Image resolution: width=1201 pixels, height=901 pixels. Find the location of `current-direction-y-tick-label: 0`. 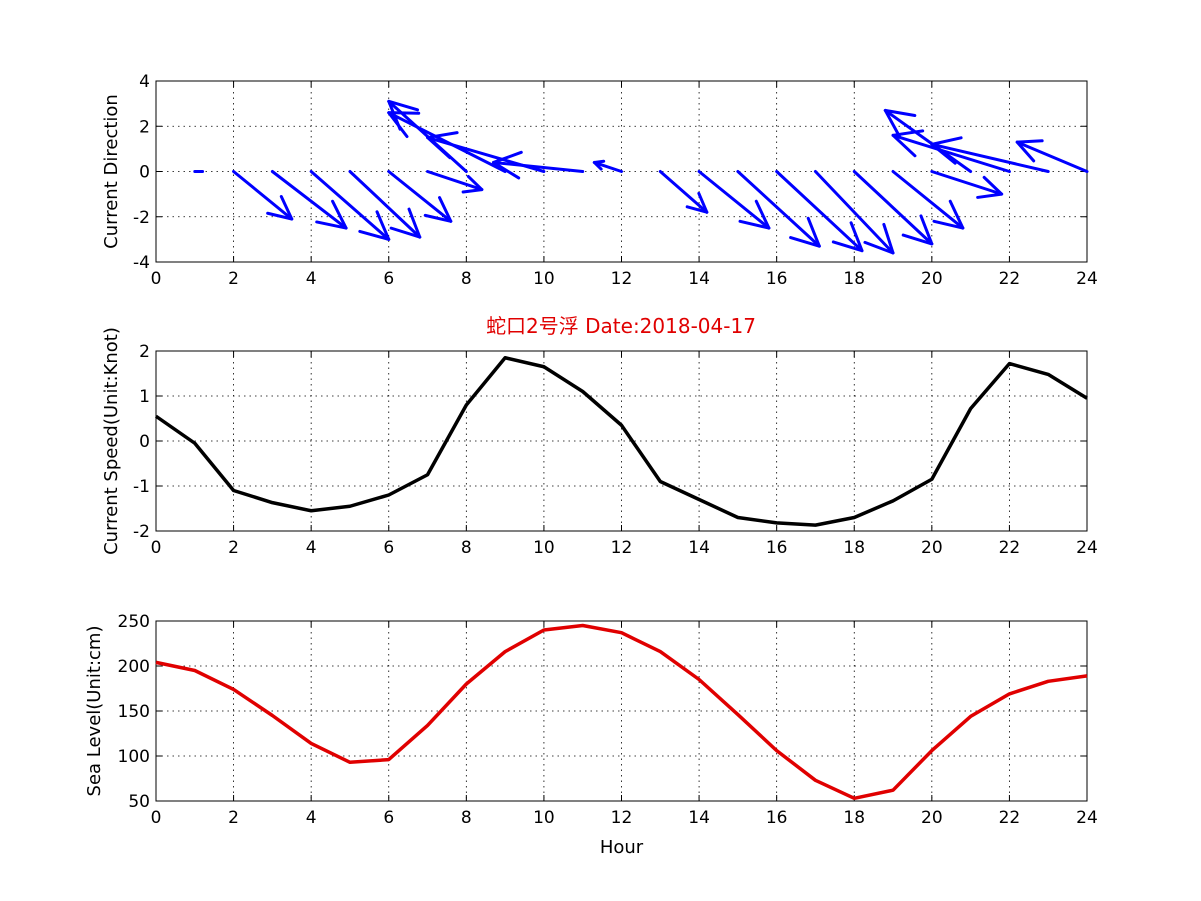

current-direction-y-tick-label: 0 is located at coordinates (144, 173).